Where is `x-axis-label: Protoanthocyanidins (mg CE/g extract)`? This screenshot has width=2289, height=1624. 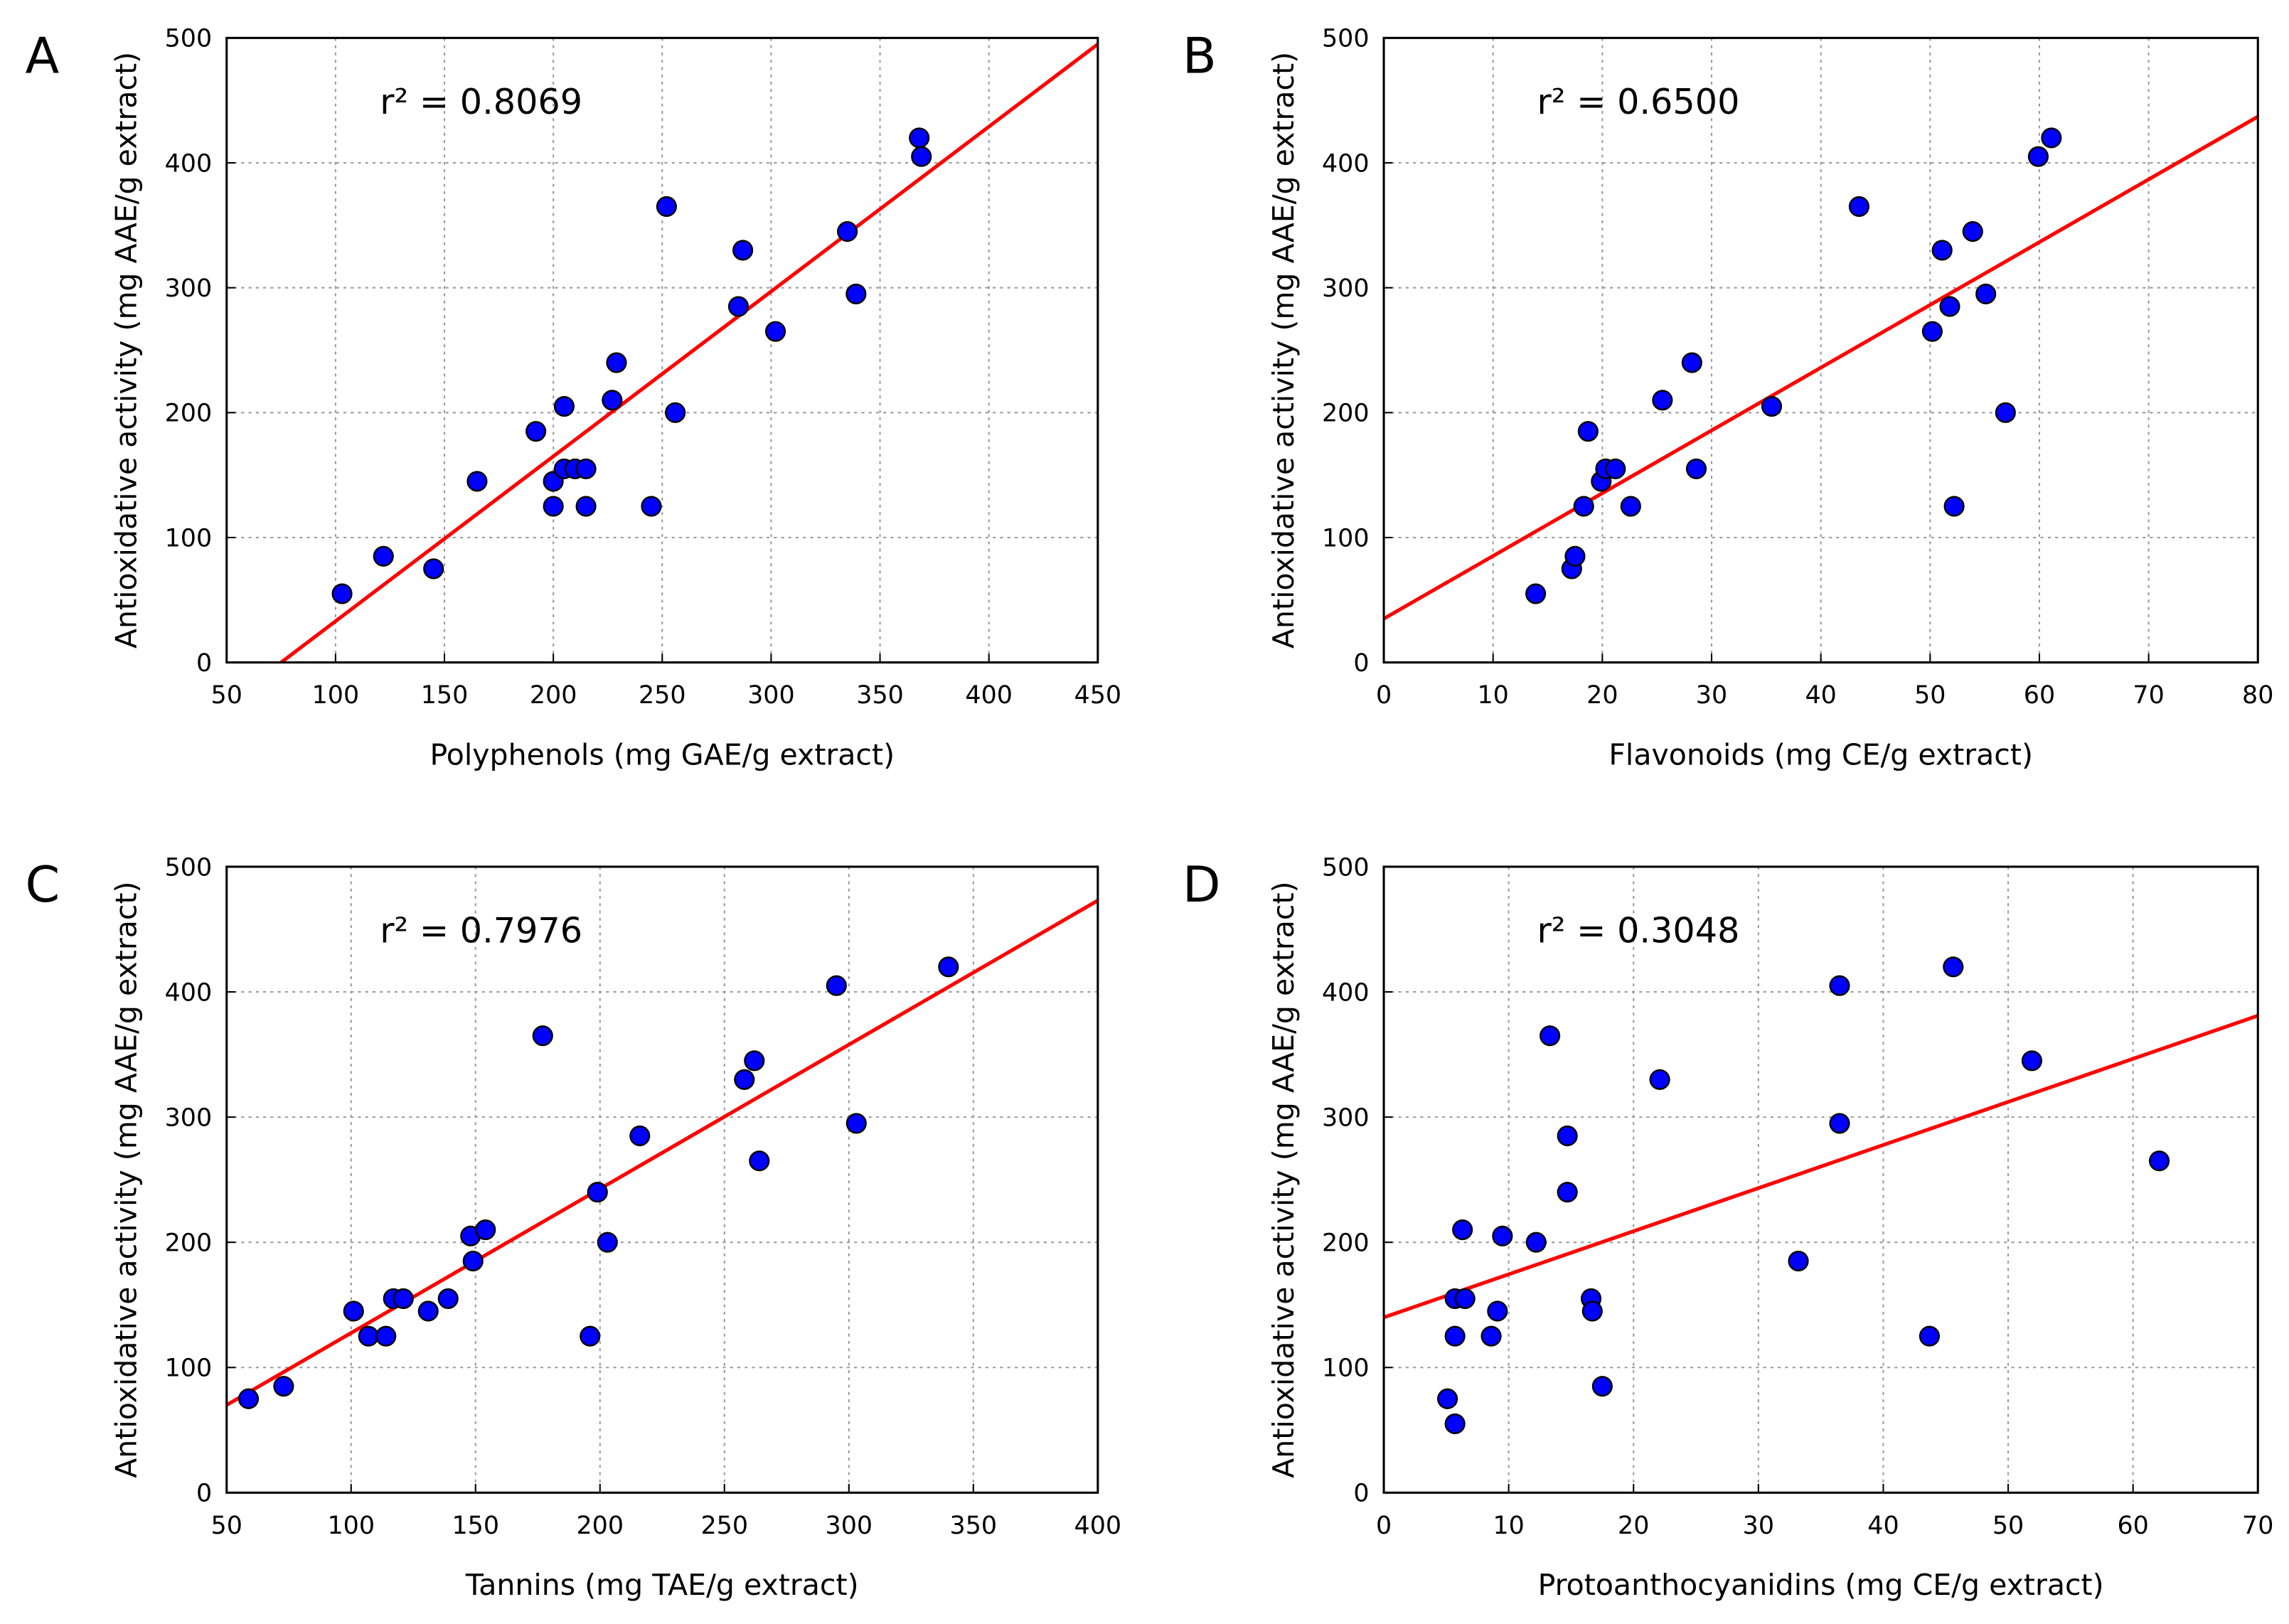
x-axis-label: Protoanthocyanidins (mg CE/g extract) is located at coordinates (1821, 1585).